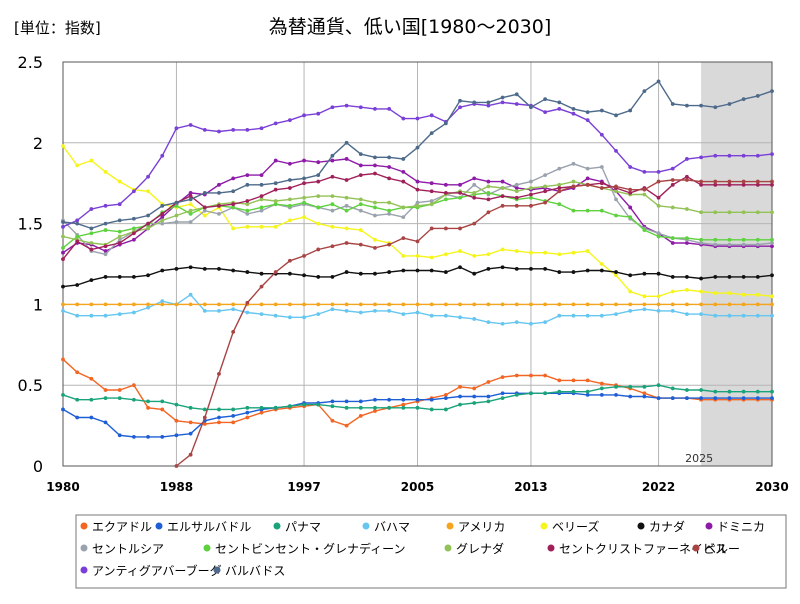  What do you see at coordinates (481, 527) in the screenshot?
I see `legend-label: アメリカ` at bounding box center [481, 527].